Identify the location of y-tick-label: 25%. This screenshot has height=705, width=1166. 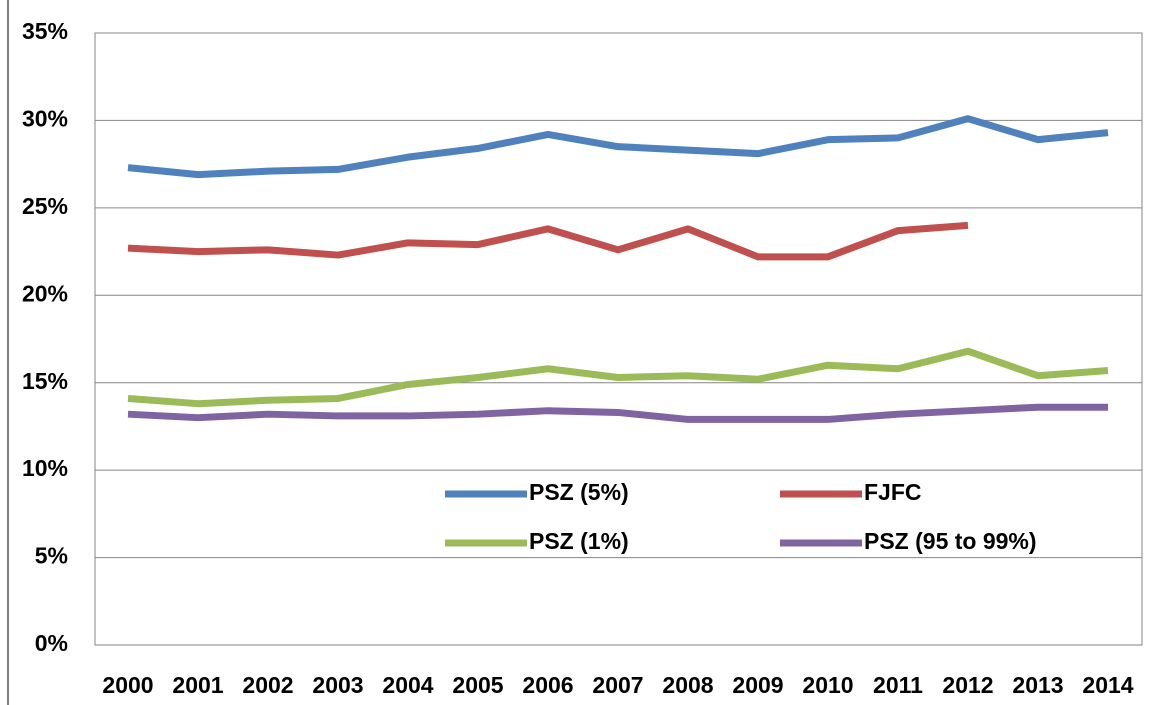
(45, 206).